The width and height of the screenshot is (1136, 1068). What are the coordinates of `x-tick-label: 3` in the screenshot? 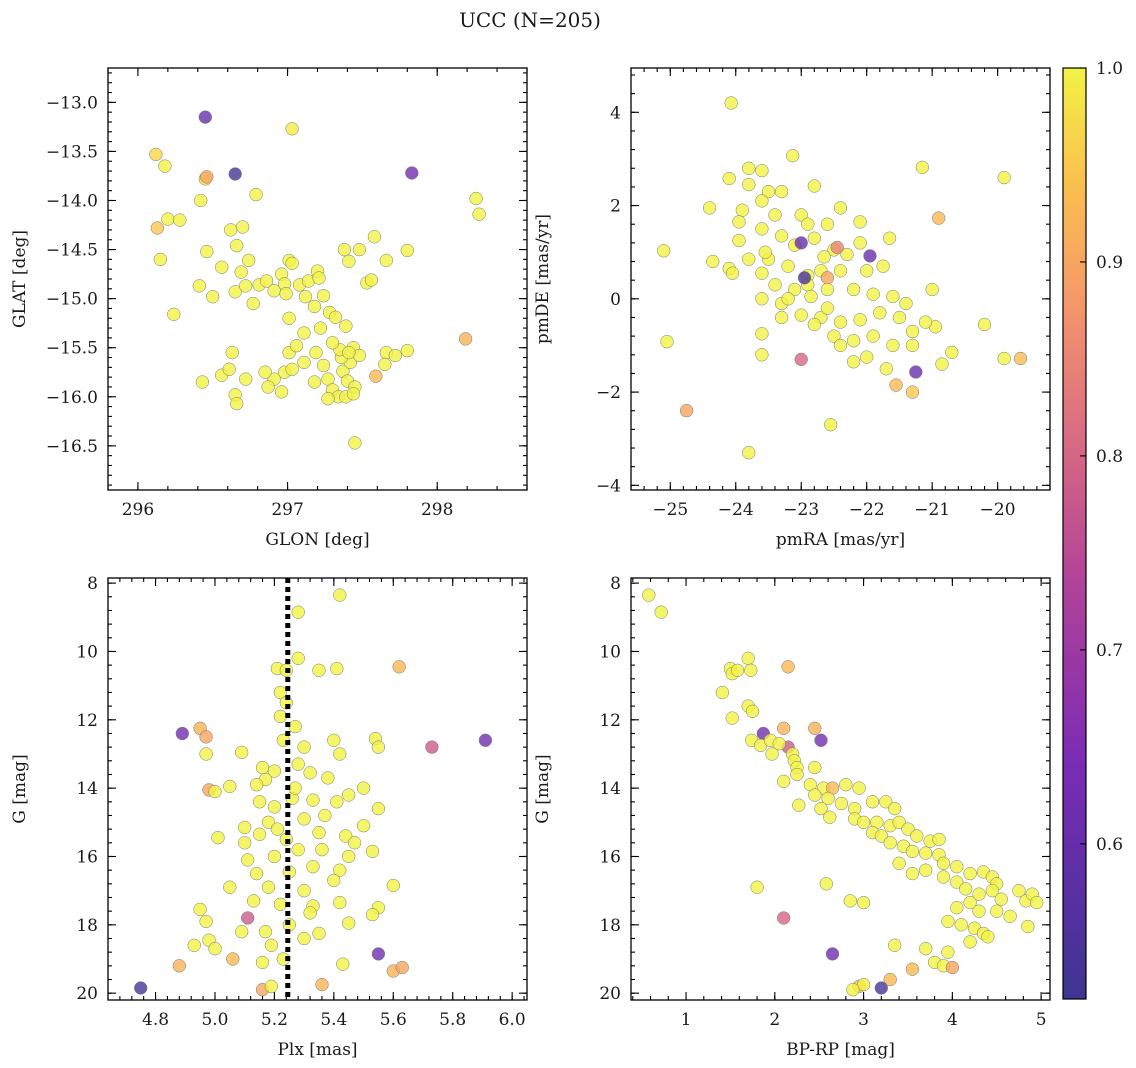 It's located at (863, 1020).